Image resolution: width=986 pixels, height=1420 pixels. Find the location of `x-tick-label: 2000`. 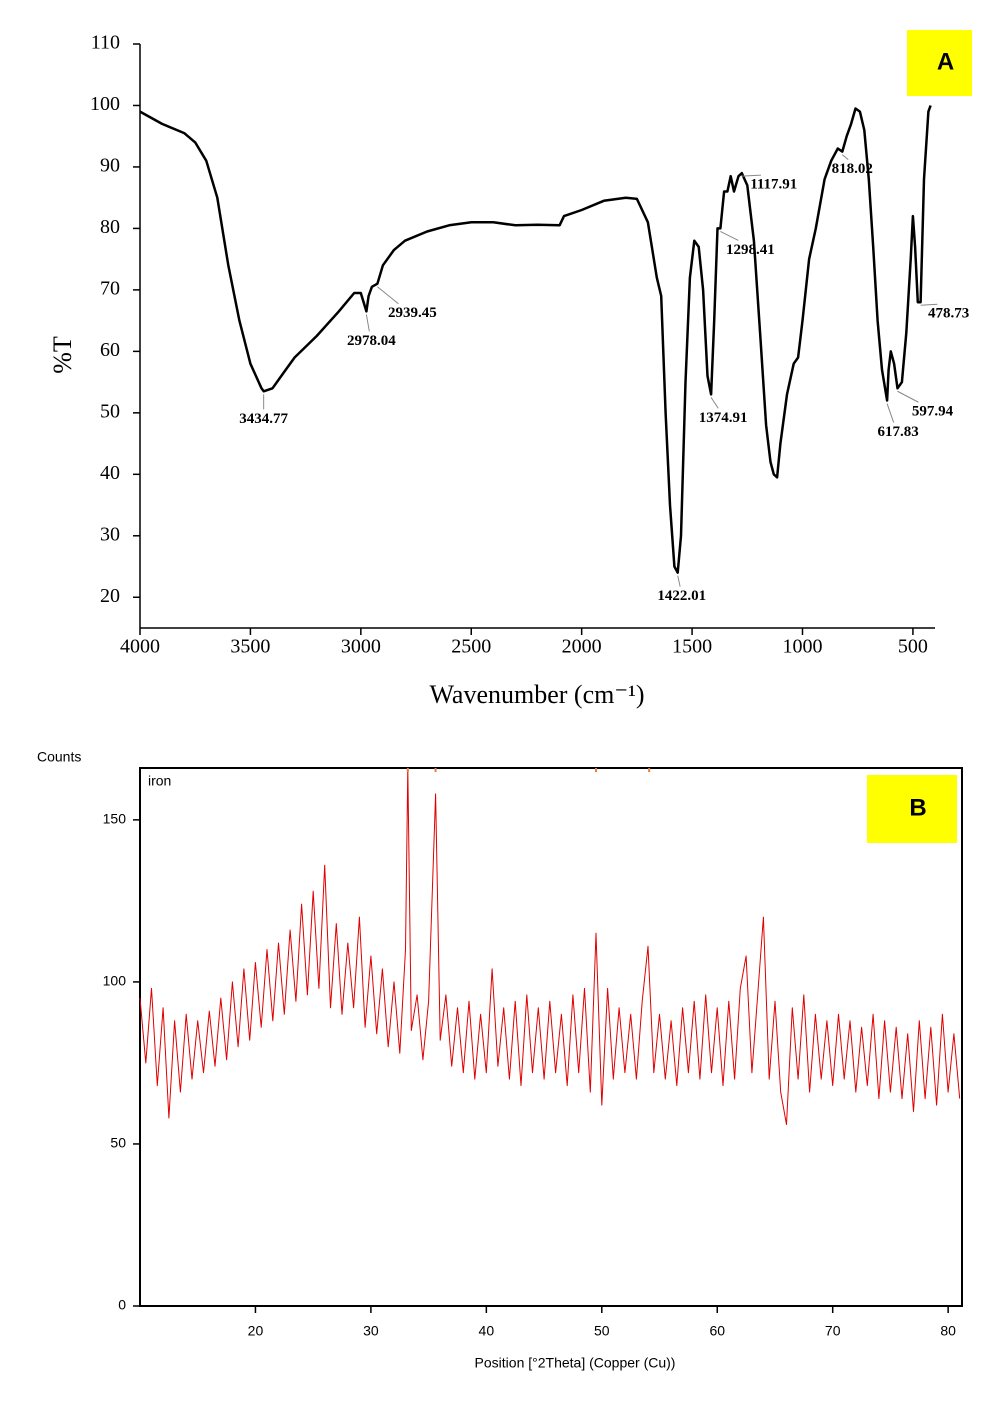

x-tick-label: 2000 is located at coordinates (582, 647).